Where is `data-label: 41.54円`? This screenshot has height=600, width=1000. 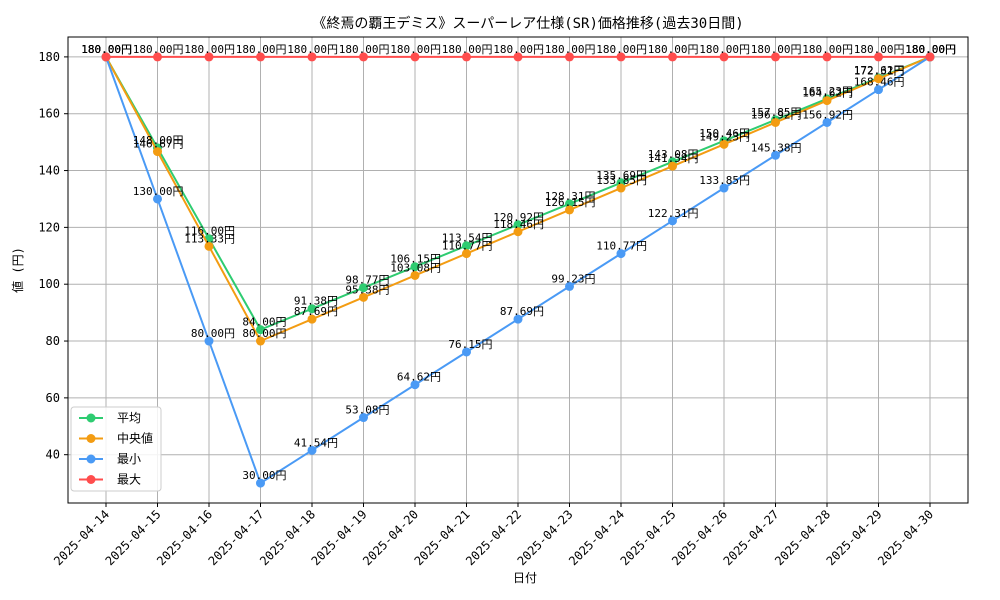 data-label: 41.54円 is located at coordinates (316, 442).